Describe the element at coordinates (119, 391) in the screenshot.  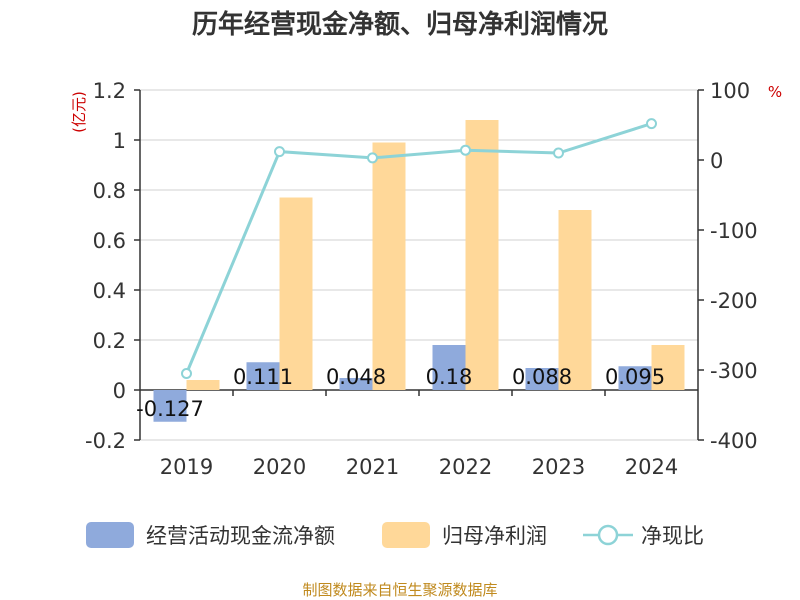
I see `left-tick-label: 0` at that location.